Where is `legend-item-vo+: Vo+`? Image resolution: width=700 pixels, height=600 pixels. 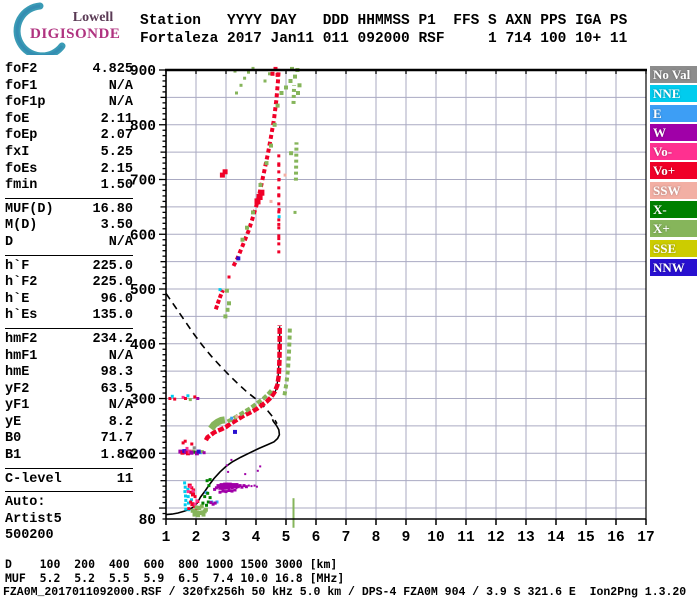 legend-item-vo+: Vo+ is located at coordinates (673, 171).